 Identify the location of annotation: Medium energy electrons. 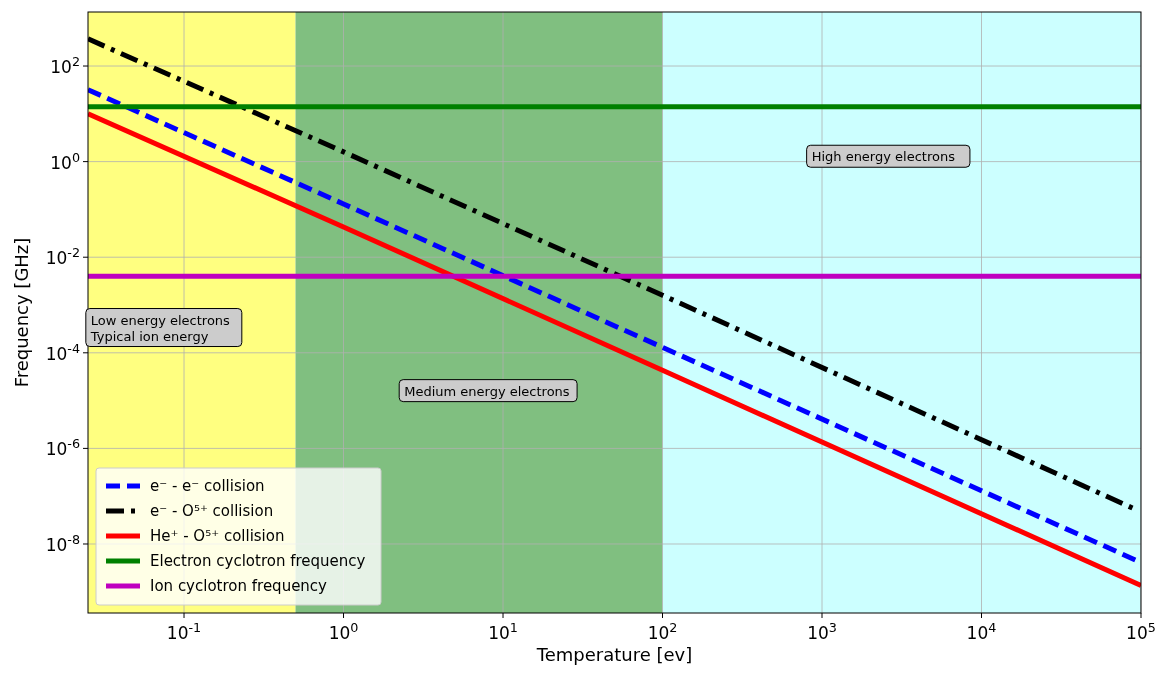
(487, 391).